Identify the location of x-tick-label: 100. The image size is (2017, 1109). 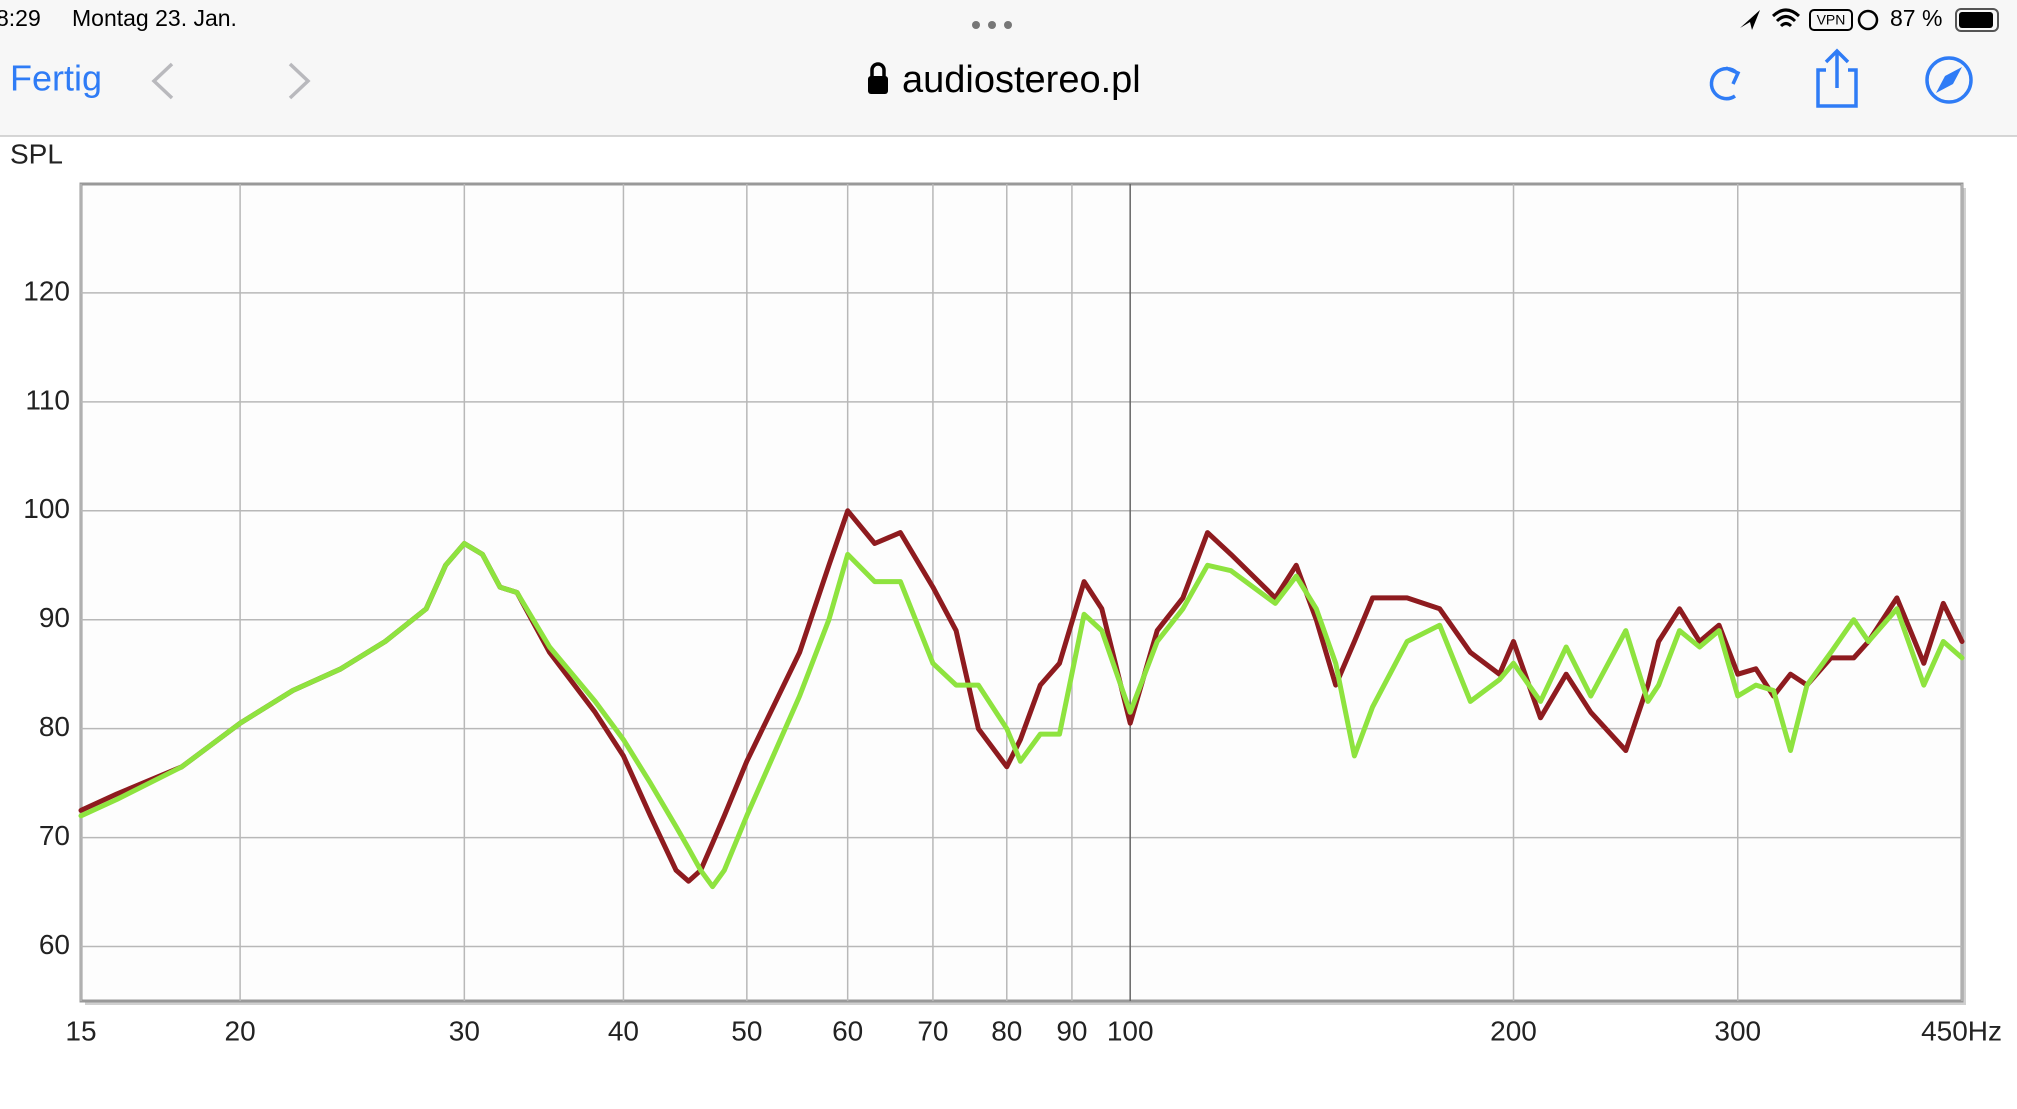
(1130, 1030).